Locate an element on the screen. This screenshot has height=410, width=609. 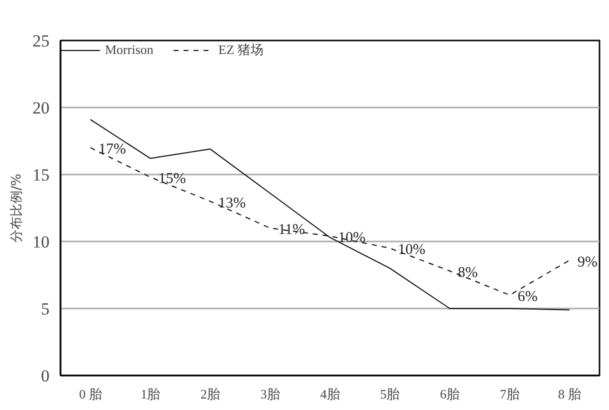
data-label: 13% is located at coordinates (232, 203).